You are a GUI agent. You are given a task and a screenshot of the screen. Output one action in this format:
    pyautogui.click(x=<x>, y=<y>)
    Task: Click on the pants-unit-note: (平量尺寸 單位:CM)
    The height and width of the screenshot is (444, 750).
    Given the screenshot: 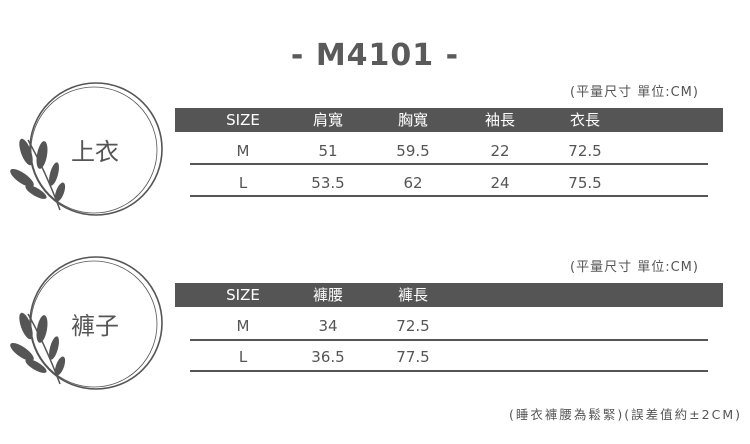 What is the action you would take?
    pyautogui.click(x=634, y=267)
    